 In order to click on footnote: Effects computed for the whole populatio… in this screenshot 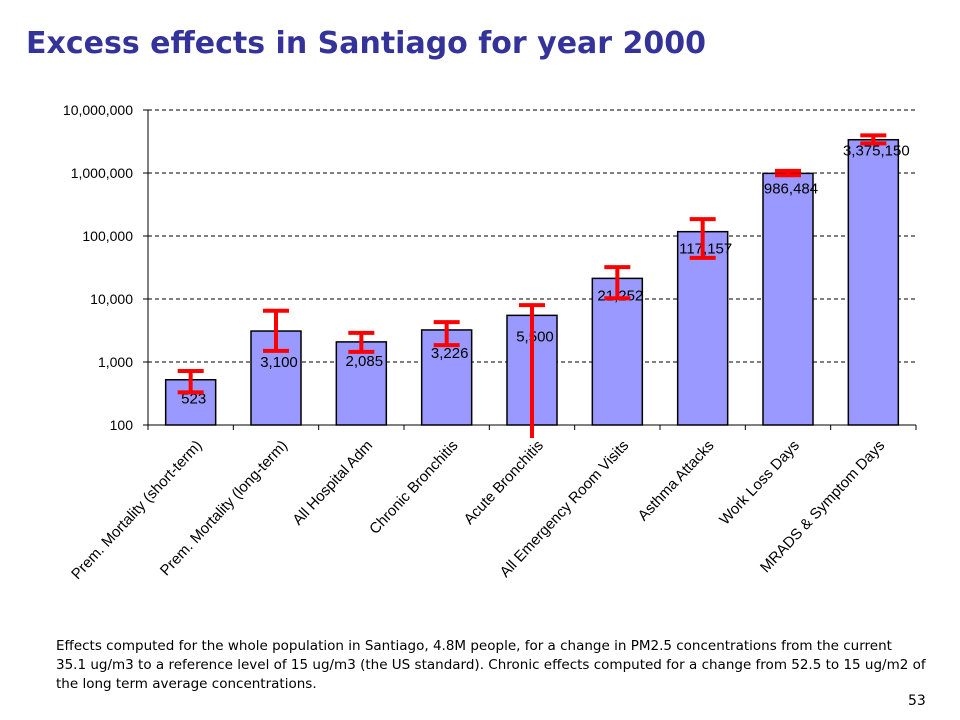, I will do `click(491, 665)`.